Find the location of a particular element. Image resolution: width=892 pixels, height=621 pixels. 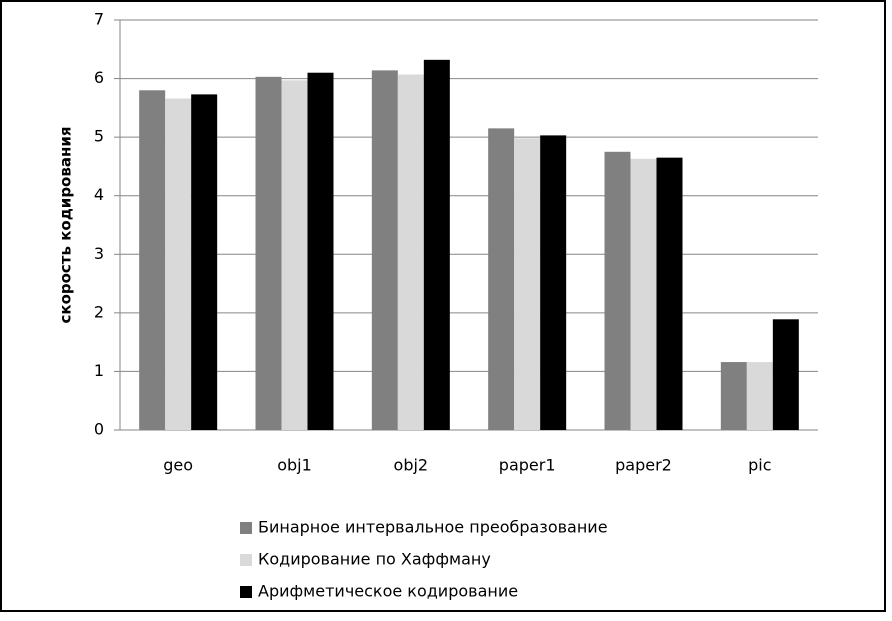

legend-label: Бинарное интервальное преобразование is located at coordinates (433, 527).